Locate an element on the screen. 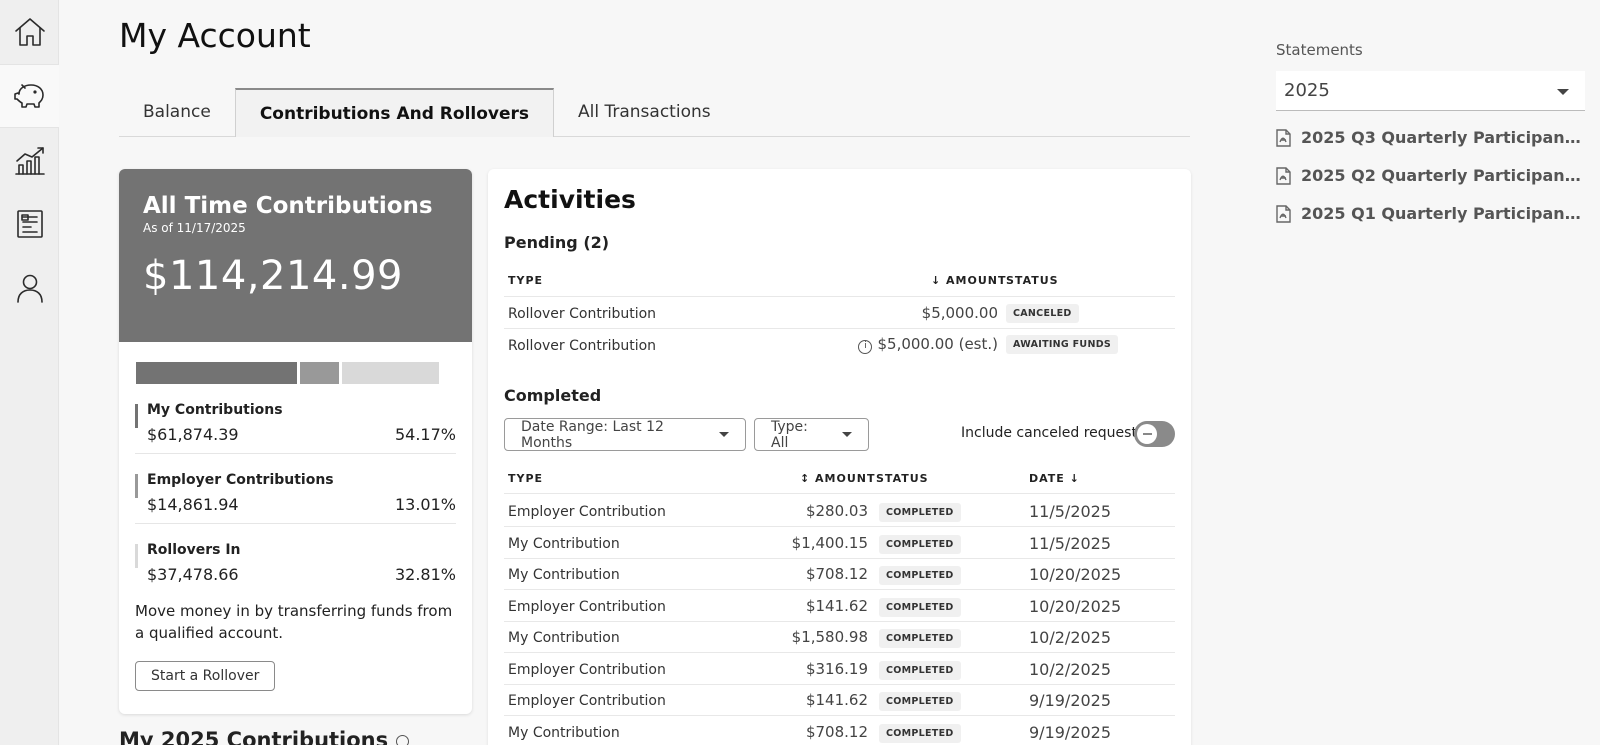 This screenshot has height=745, width=1600. section-title: My 2025 Contributions is located at coordinates (254, 736).